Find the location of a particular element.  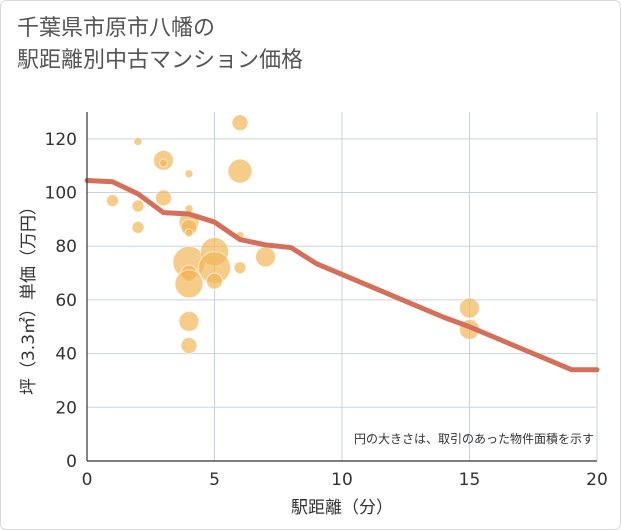

y-axis-title: 坪（3.3㎡）単価（万円） is located at coordinates (29, 296).